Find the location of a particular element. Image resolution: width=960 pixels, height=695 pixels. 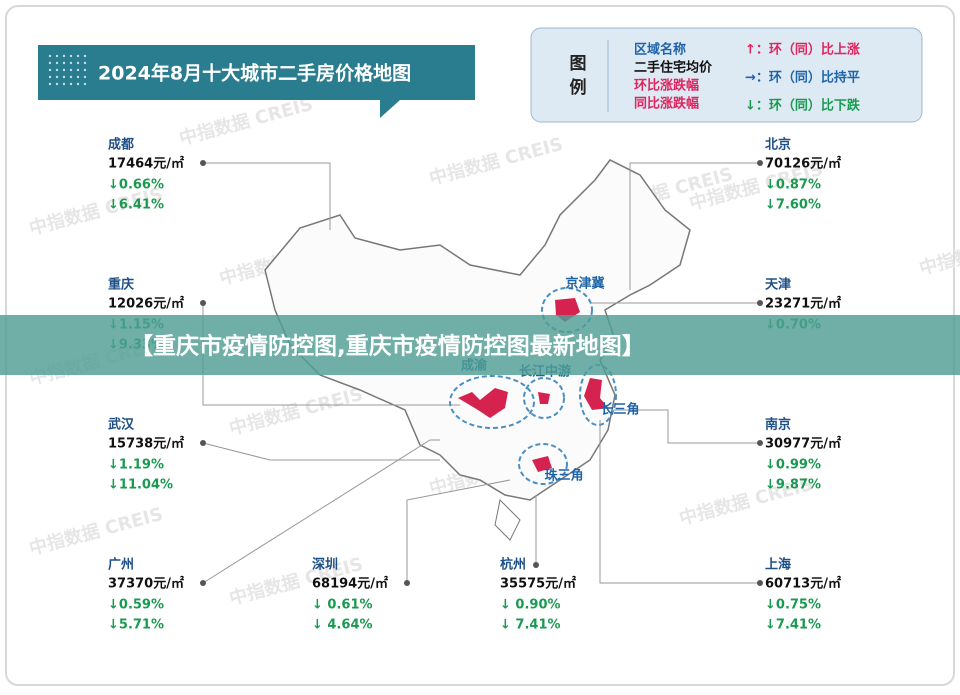

title-dots is located at coordinates (67, 70).